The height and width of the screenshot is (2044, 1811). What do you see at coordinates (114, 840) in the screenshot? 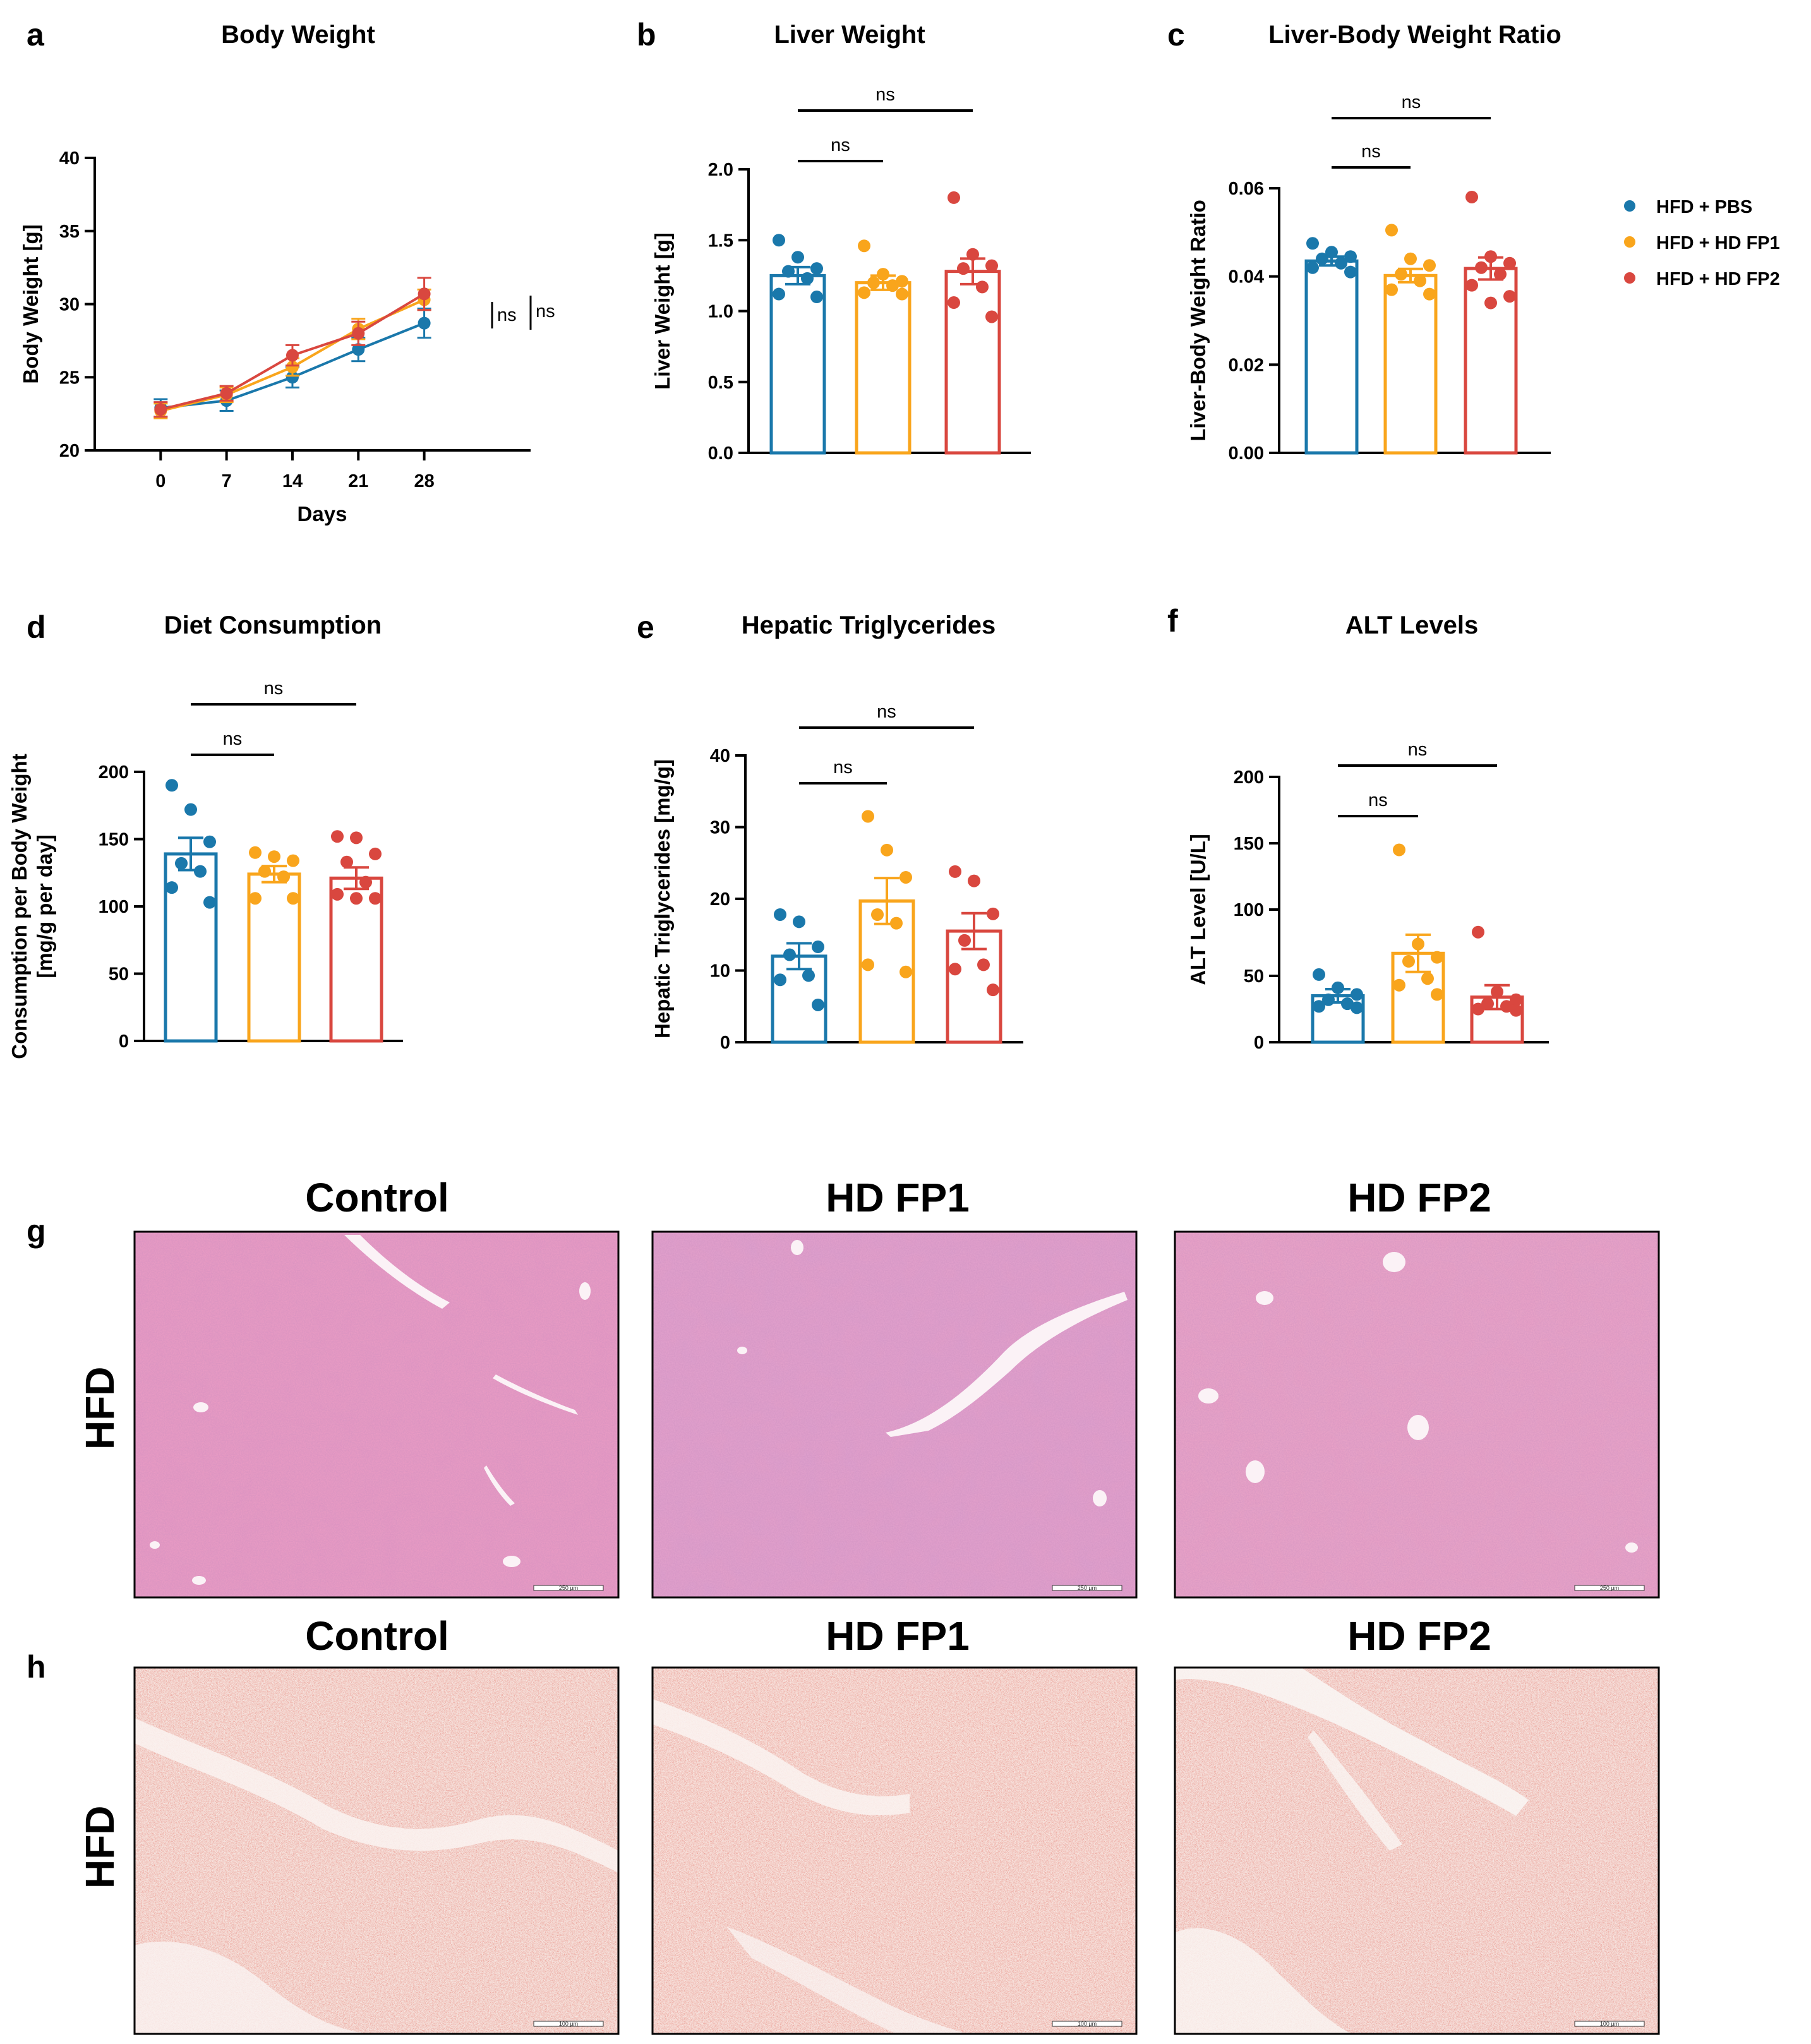
I see `y-tick-label: 150` at bounding box center [114, 840].